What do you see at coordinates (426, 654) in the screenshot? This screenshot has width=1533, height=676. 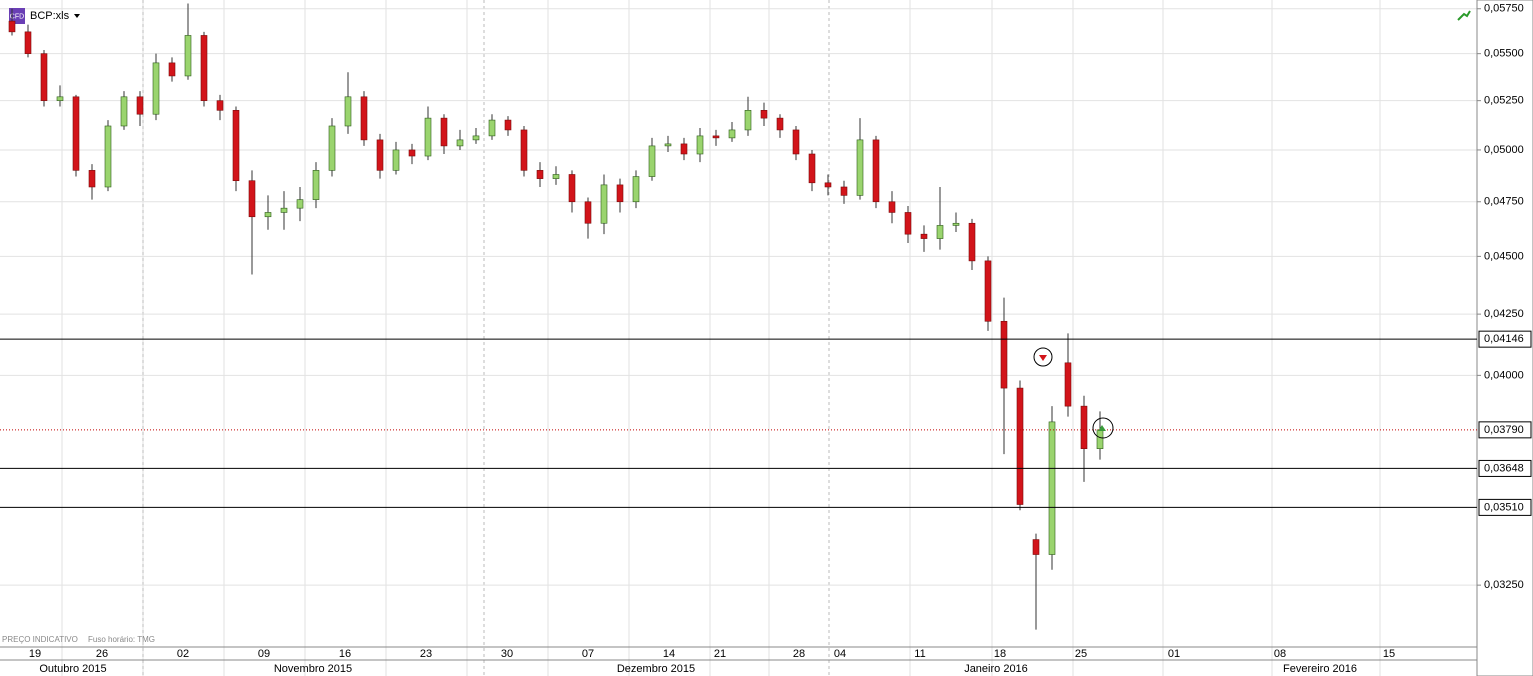 I see `x-tick-label: 23` at bounding box center [426, 654].